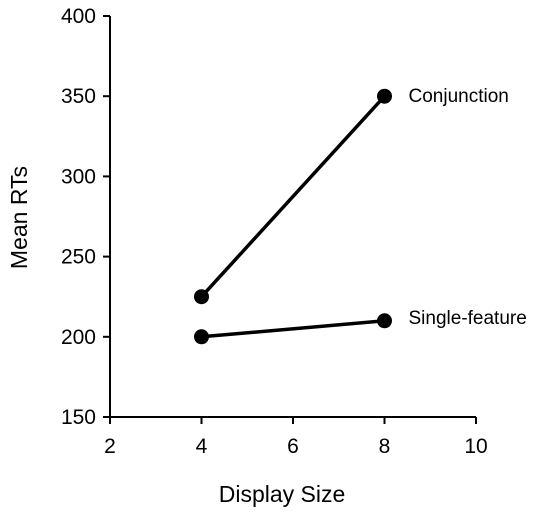 The image size is (552, 513). Describe the element at coordinates (78, 417) in the screenshot. I see `y-tick-label: 150` at that location.